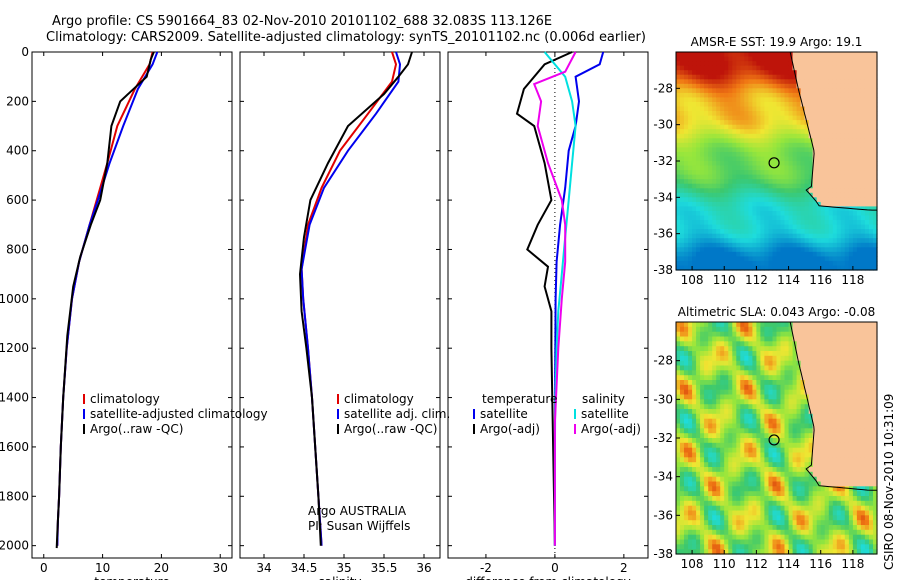  Describe the element at coordinates (161, 568) in the screenshot. I see `x-tick-label: 20` at that location.